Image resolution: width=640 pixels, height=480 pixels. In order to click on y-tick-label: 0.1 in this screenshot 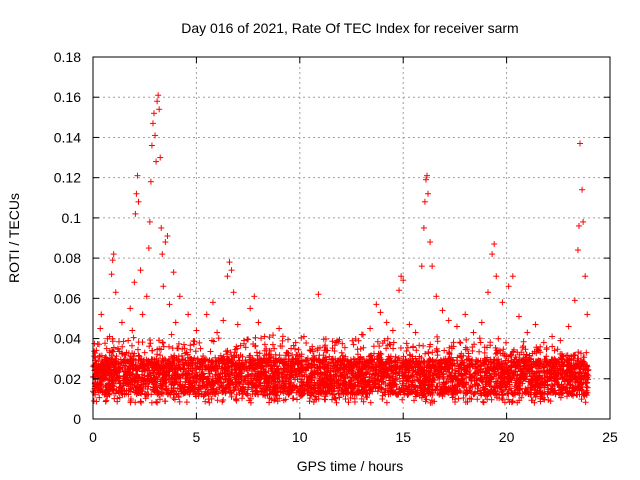, I will do `click(72, 218)`.